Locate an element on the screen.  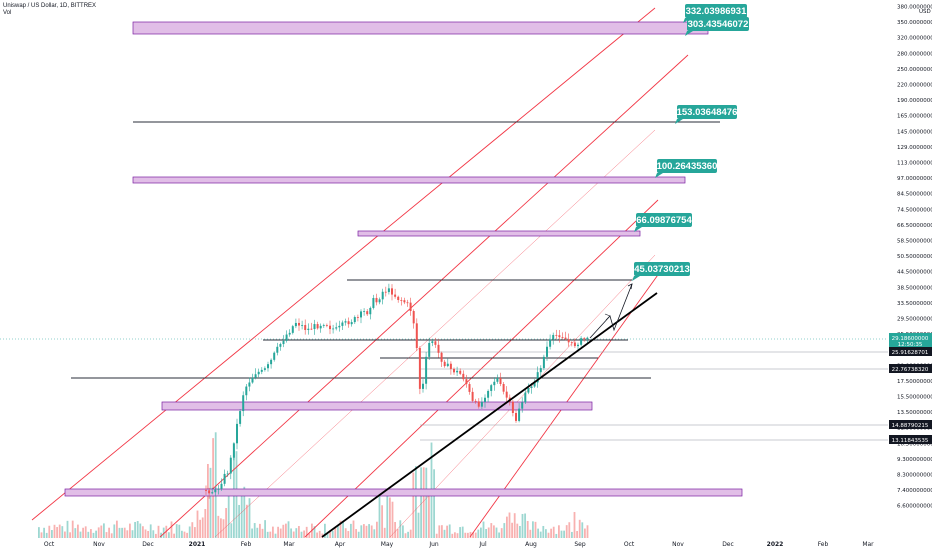
time-axis-bg is located at coordinates (444, 544).